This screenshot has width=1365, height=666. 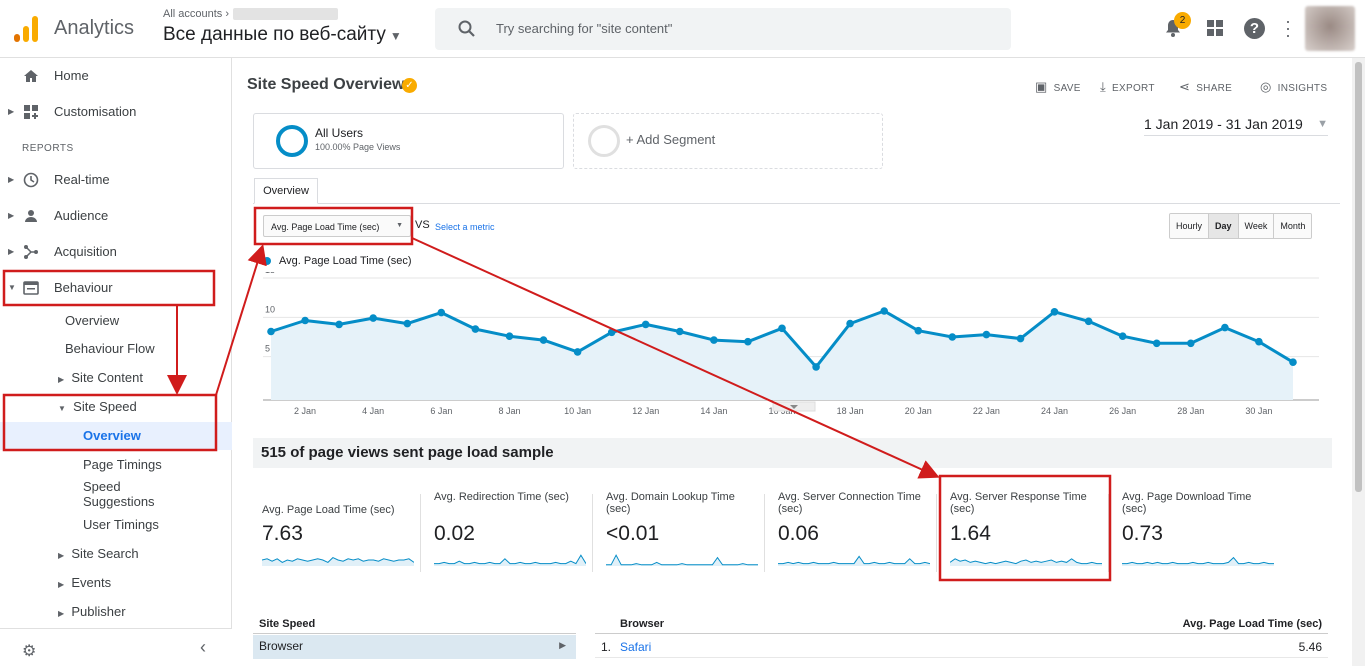 What do you see at coordinates (454, 533) in the screenshot?
I see `metric-value: 0.02` at bounding box center [454, 533].